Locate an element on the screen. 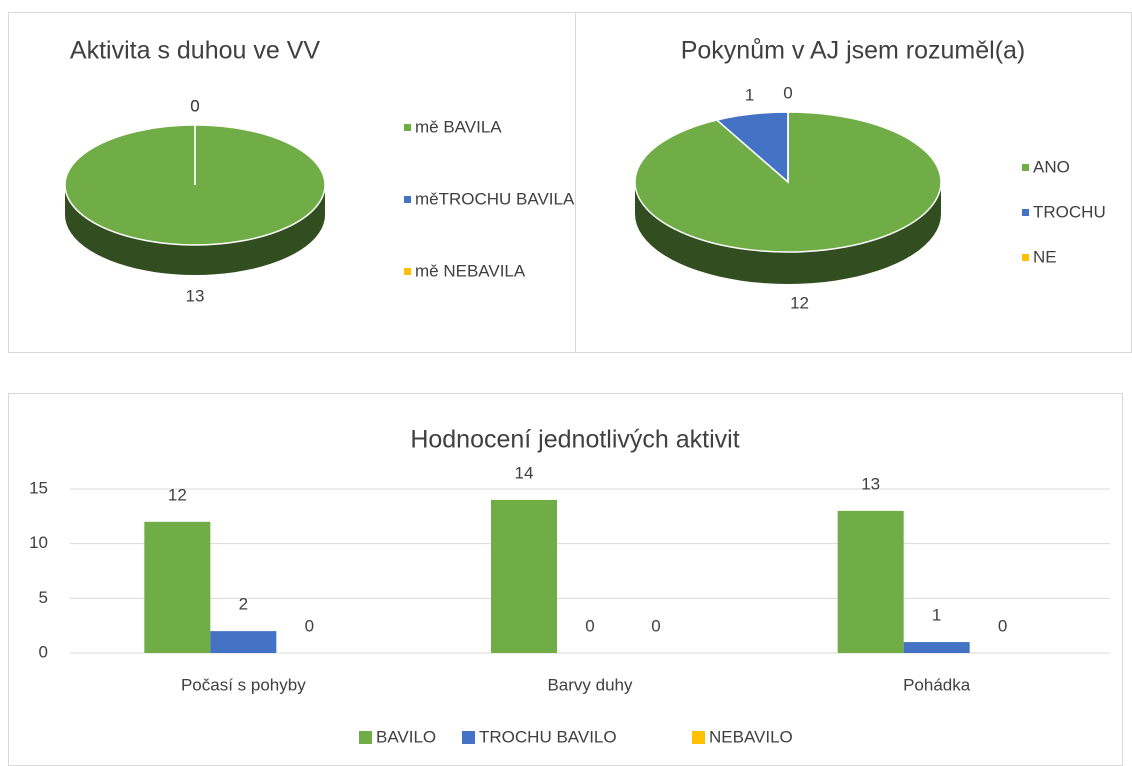 The image size is (1132, 766). chart-title: Hodnocení jednotlivých aktivit is located at coordinates (574, 440).